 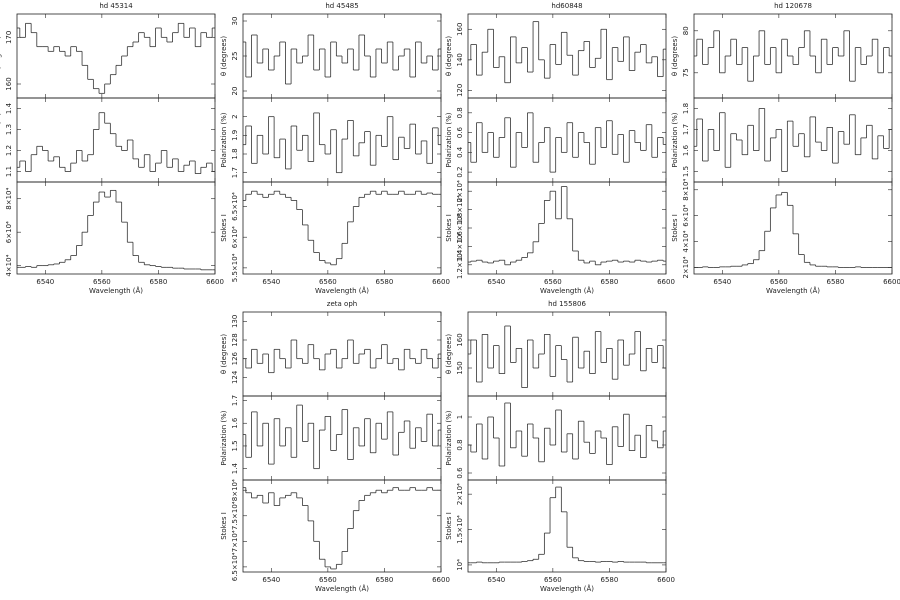 I want to click on y-tick-label: 1.7, so click(x=235, y=400).